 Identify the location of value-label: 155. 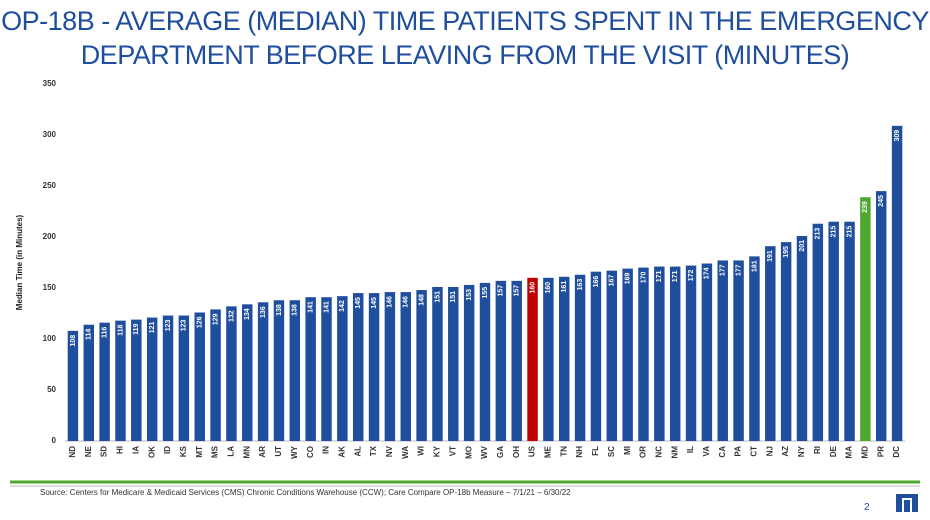
(485, 293).